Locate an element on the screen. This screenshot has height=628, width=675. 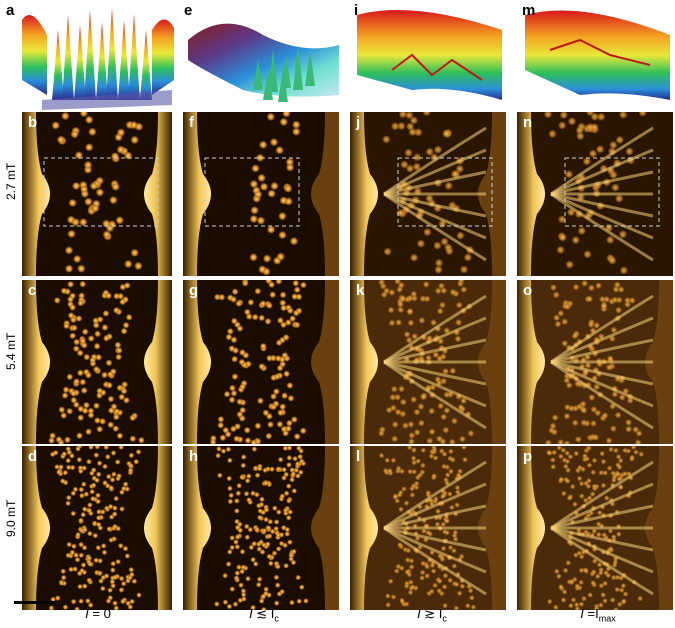
micrograph-panel-k: k is located at coordinates (428, 362).